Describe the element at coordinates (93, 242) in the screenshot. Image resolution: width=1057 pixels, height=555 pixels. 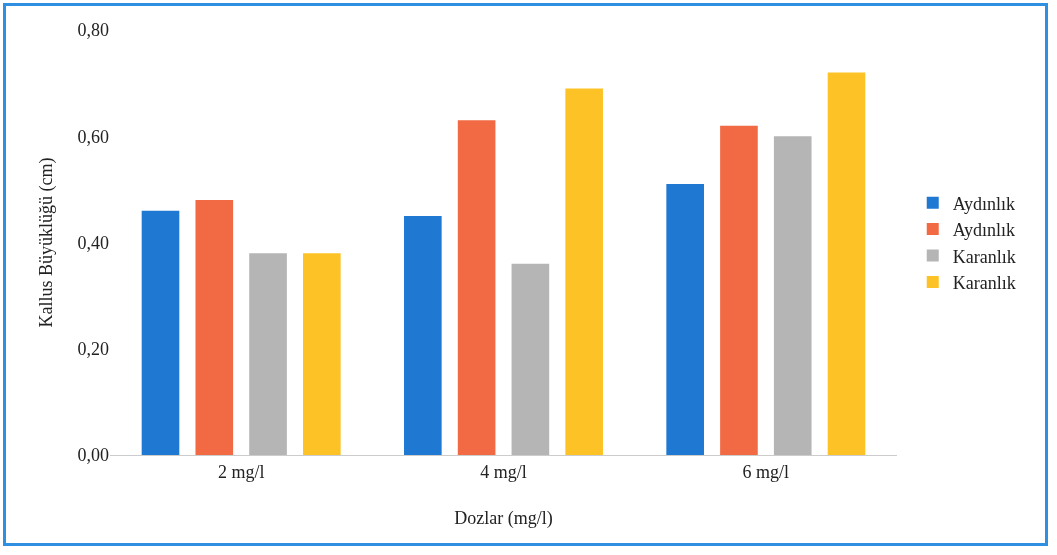
I see `y-tick-label: 0,40` at that location.